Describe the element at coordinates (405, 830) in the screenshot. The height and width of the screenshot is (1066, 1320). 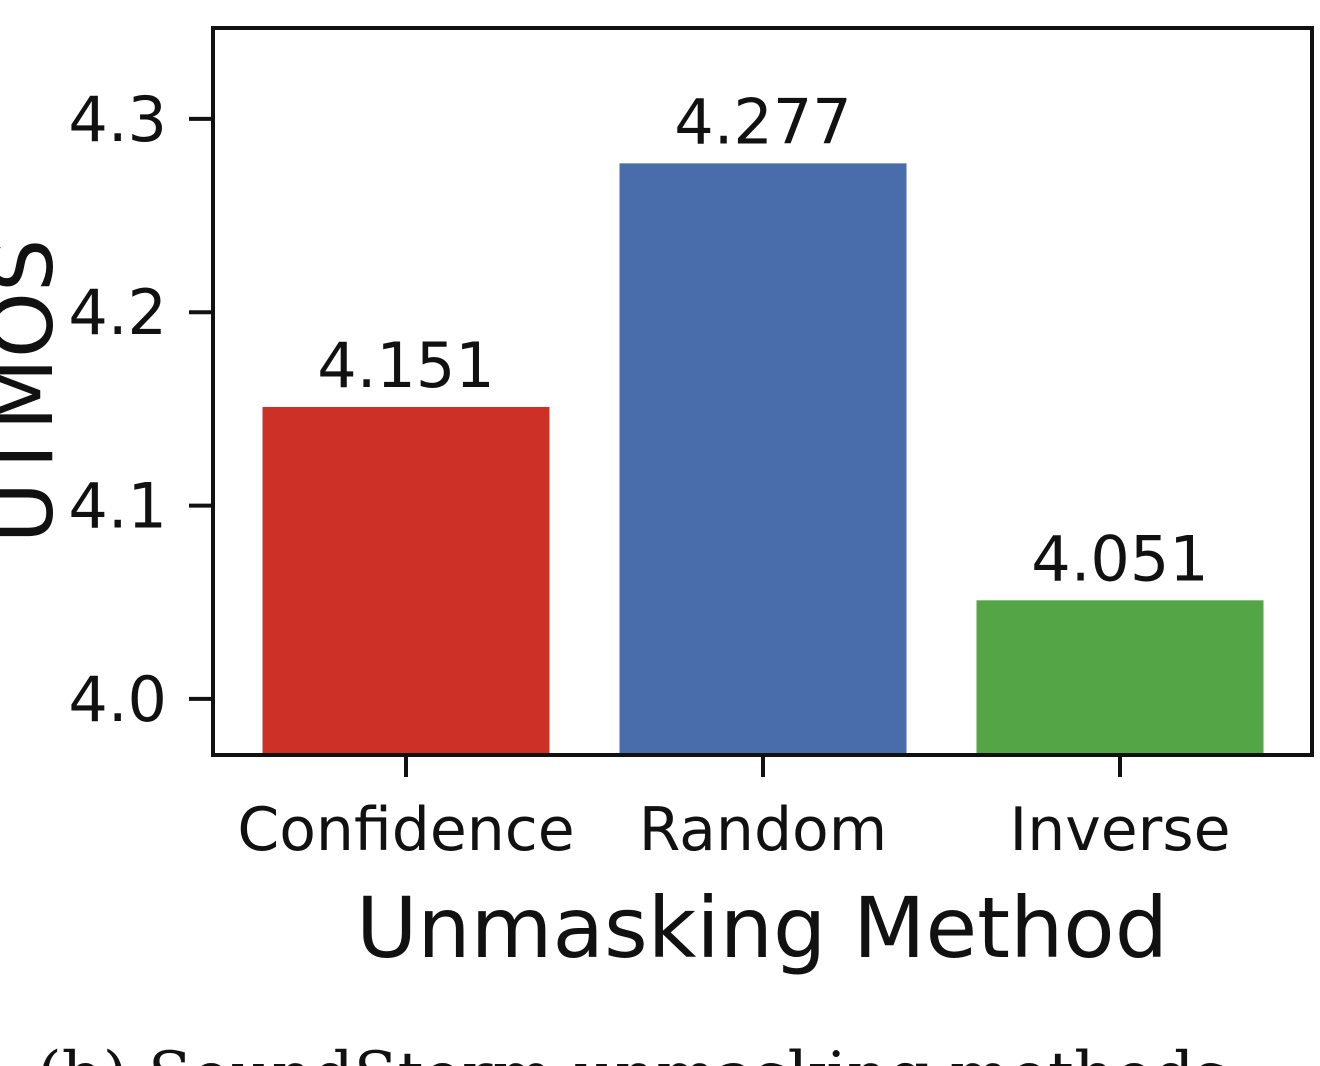
I see `x-tick-label: Confidence` at that location.